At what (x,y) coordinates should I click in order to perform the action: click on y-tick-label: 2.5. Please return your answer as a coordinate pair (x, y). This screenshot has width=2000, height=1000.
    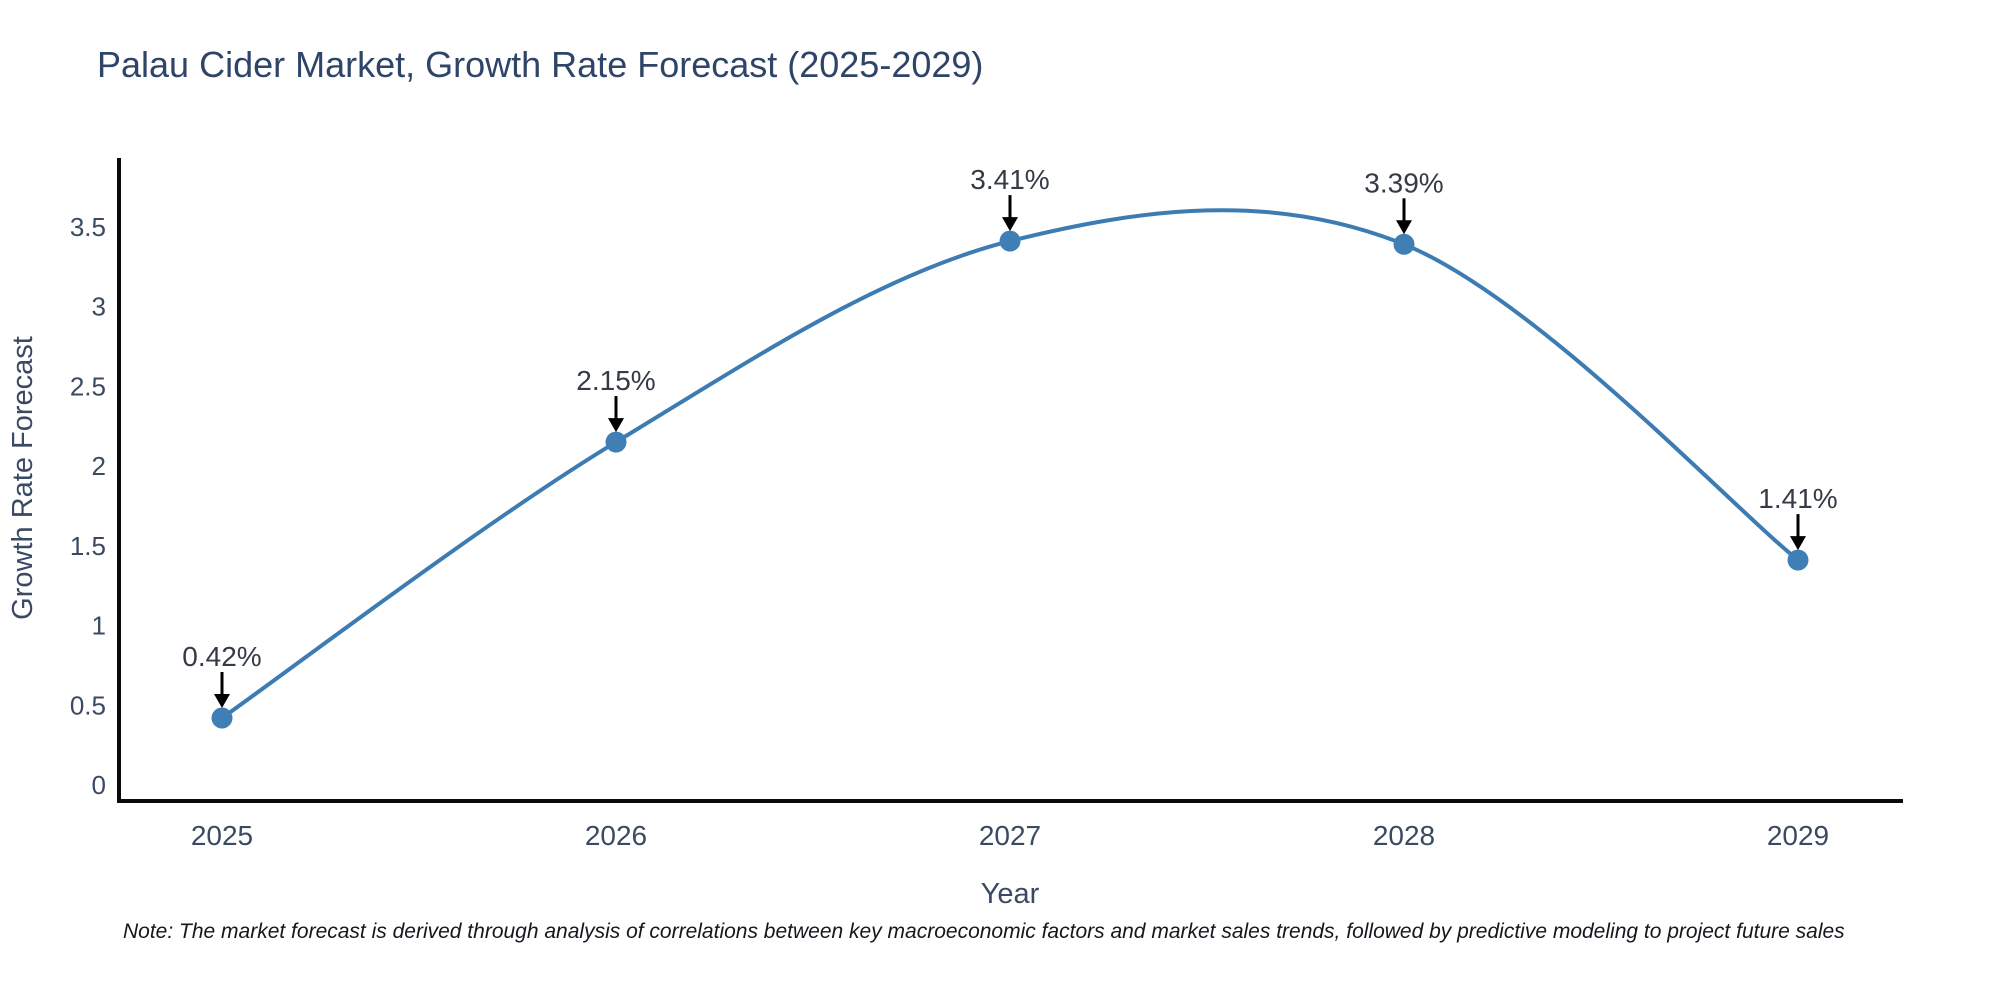
    Looking at the image, I should click on (88, 386).